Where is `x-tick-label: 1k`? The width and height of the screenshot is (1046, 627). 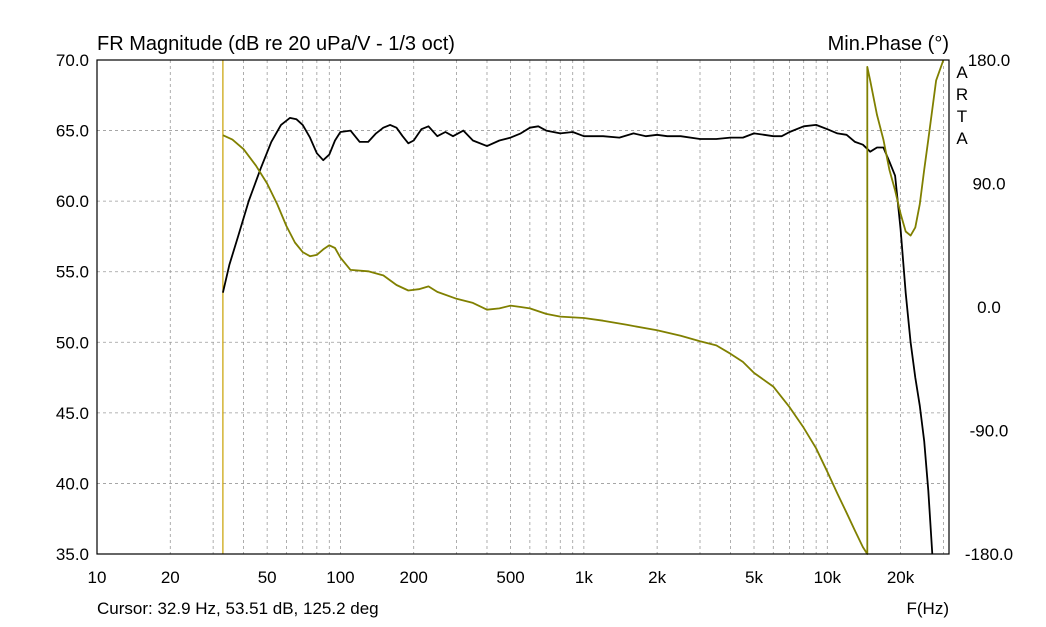 x-tick-label: 1k is located at coordinates (584, 577).